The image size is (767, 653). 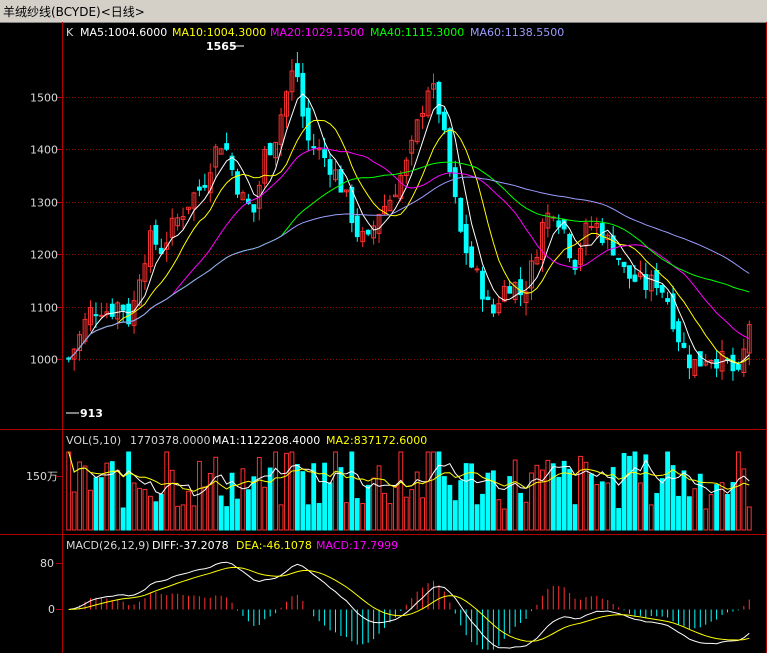 I want to click on price-tick-1200: 1200, so click(x=44, y=255).